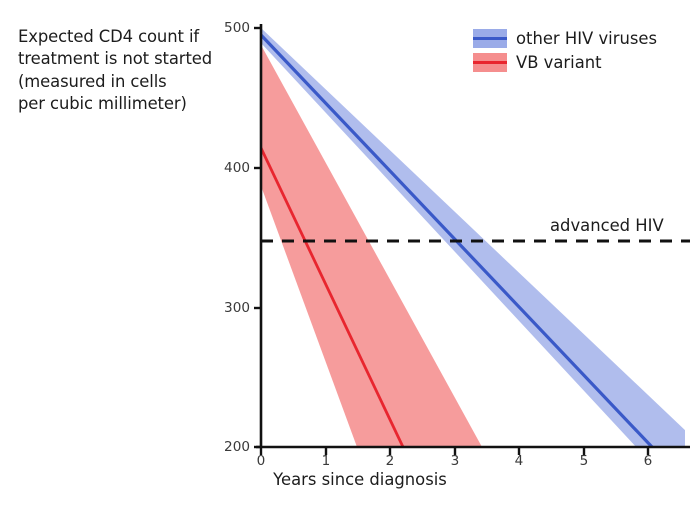 This screenshot has width=700, height=511. I want to click on x-tick-label: 6, so click(648, 461).